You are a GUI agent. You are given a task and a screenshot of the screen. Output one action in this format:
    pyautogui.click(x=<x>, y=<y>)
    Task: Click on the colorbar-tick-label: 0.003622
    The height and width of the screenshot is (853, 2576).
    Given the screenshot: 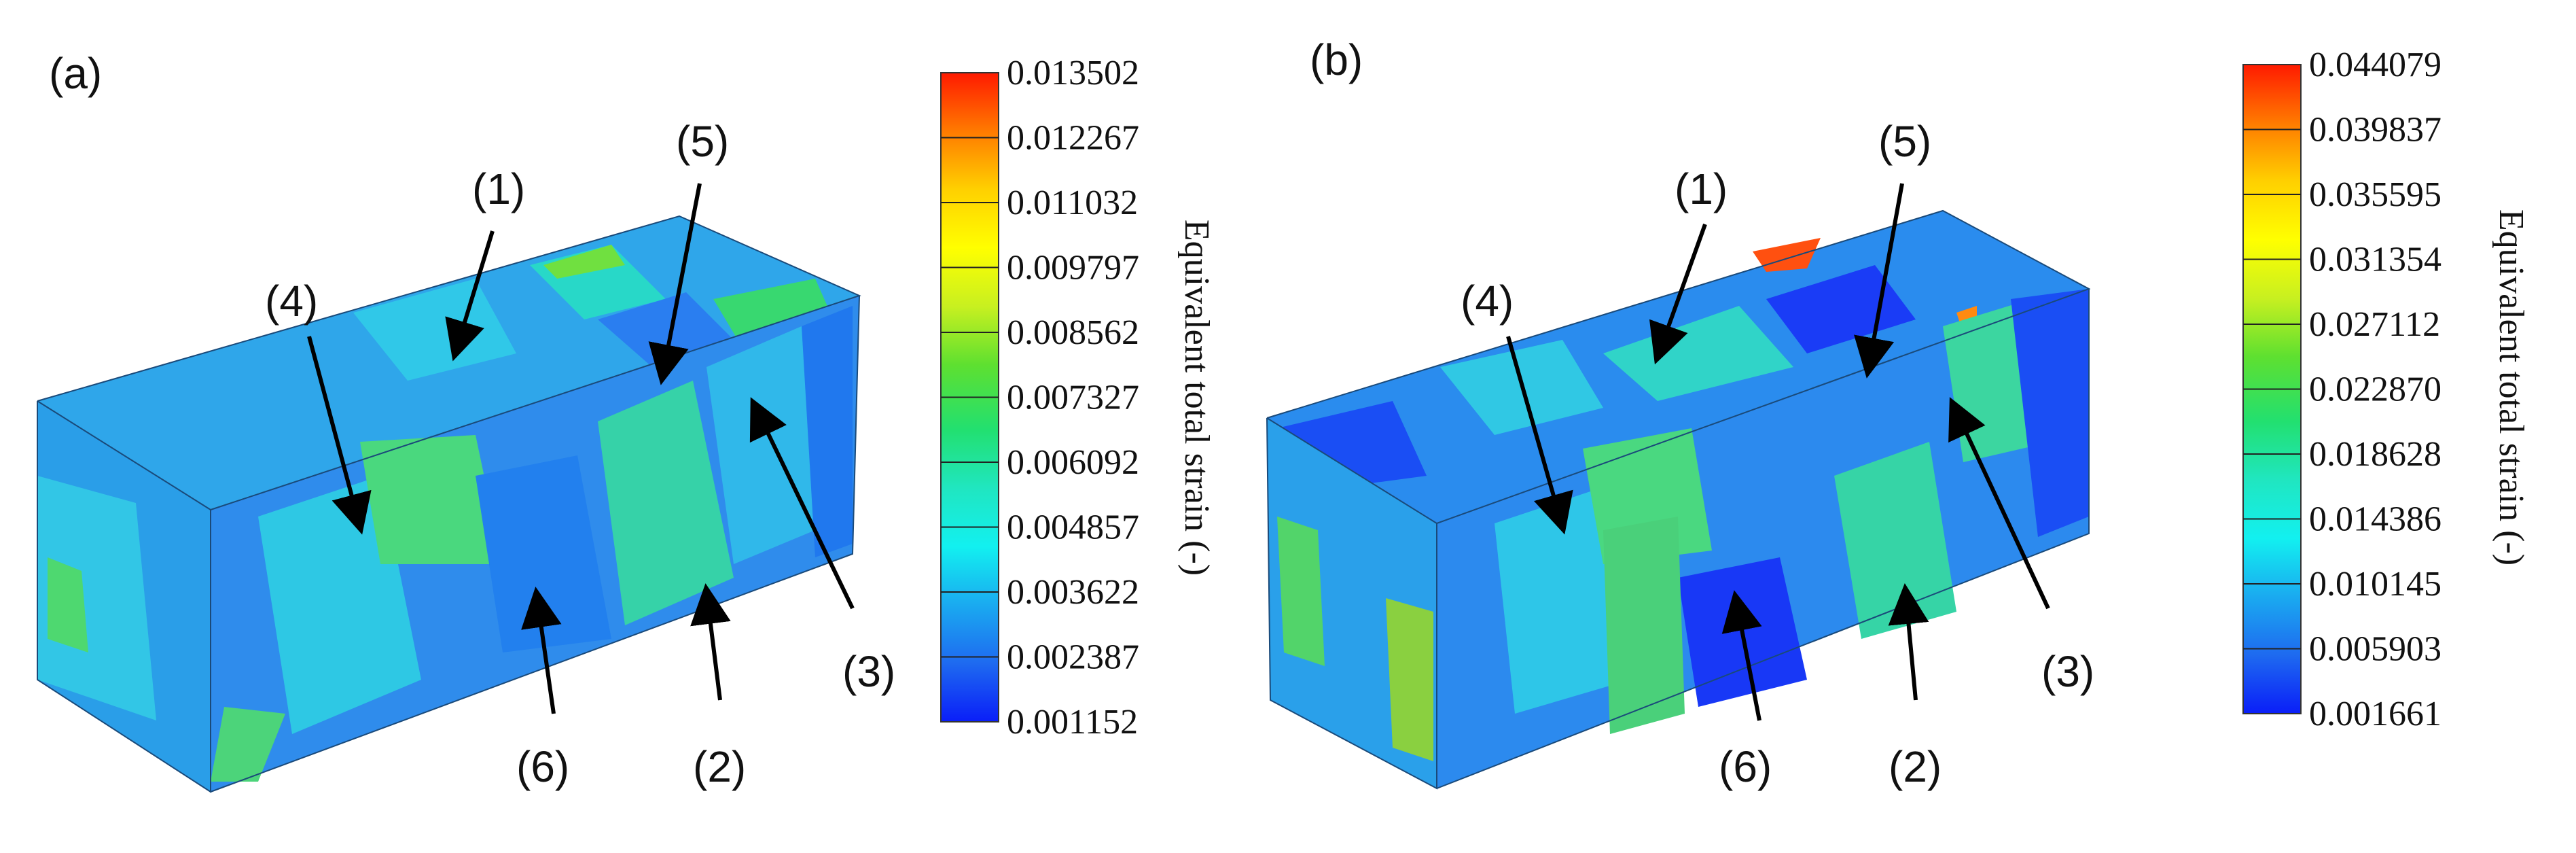 What is the action you would take?
    pyautogui.click(x=1073, y=592)
    